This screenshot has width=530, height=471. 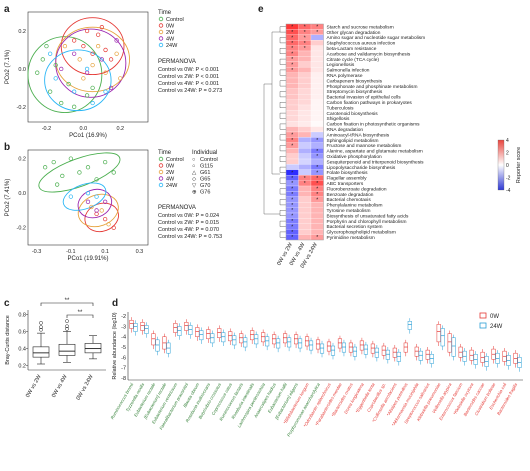 I want to click on legend-label: 0W, so click(x=494, y=317).